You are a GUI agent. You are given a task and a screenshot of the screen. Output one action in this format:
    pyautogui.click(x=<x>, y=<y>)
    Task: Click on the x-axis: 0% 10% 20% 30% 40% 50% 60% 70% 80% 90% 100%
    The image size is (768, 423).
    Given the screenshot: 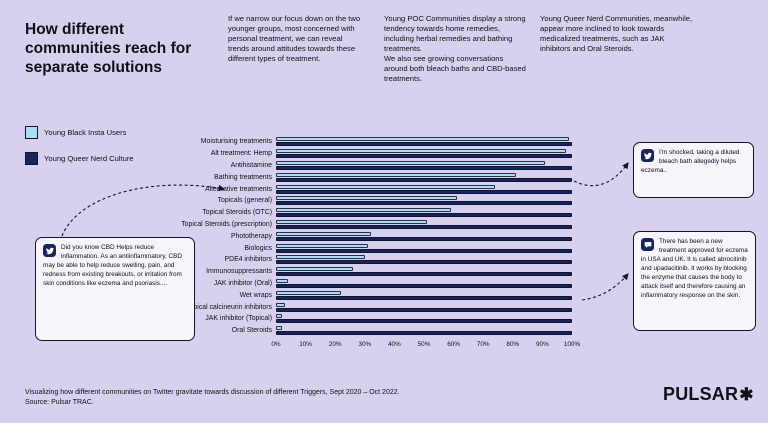 What is the action you would take?
    pyautogui.click(x=425, y=345)
    